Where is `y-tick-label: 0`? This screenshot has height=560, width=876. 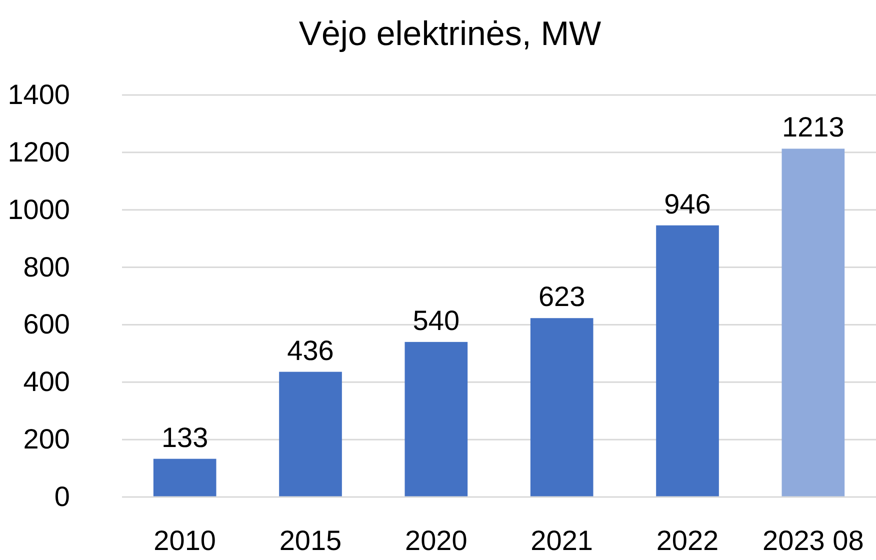 y-tick-label: 0 is located at coordinates (62, 496).